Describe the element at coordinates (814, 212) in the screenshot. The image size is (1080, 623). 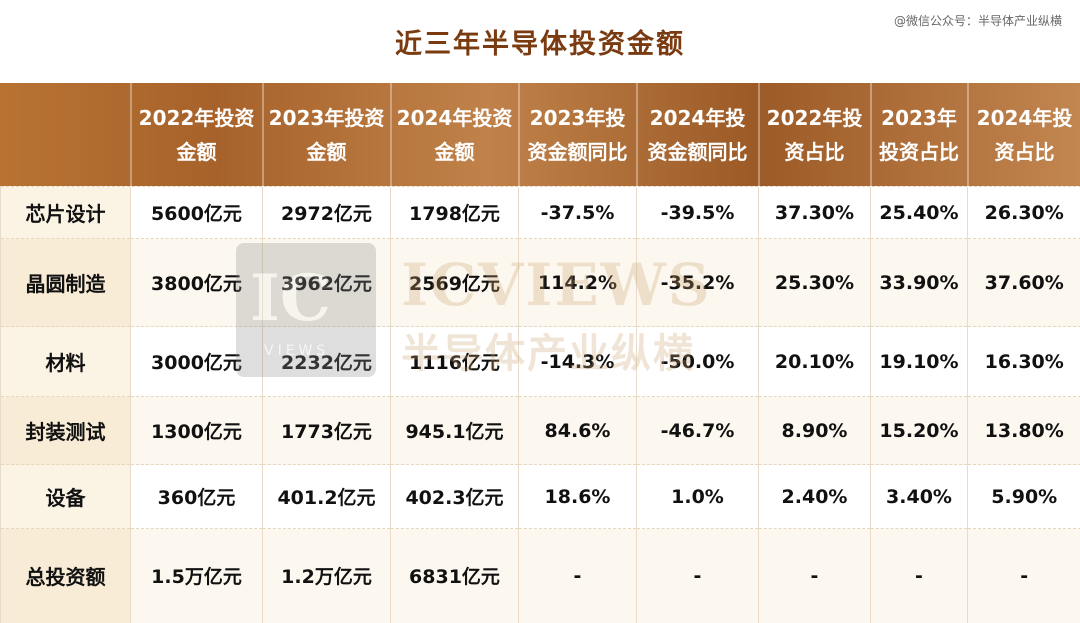
I see `table-cell: 37.30%` at that location.